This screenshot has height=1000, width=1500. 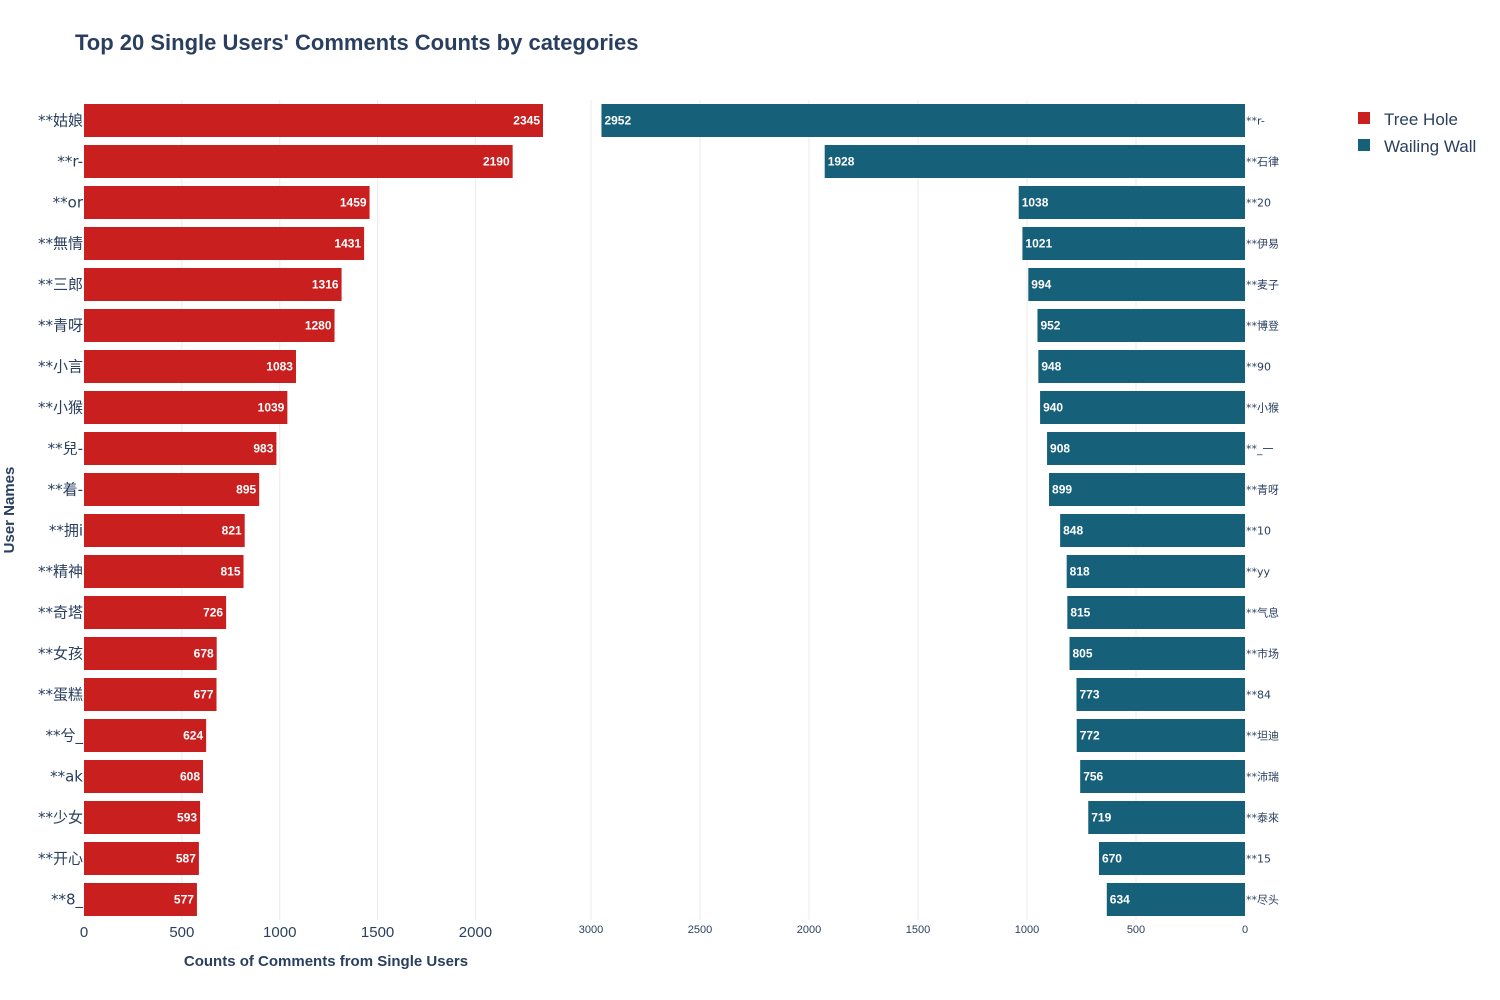 I want to click on y-tick-label-right: **沛瑞, so click(x=1262, y=777).